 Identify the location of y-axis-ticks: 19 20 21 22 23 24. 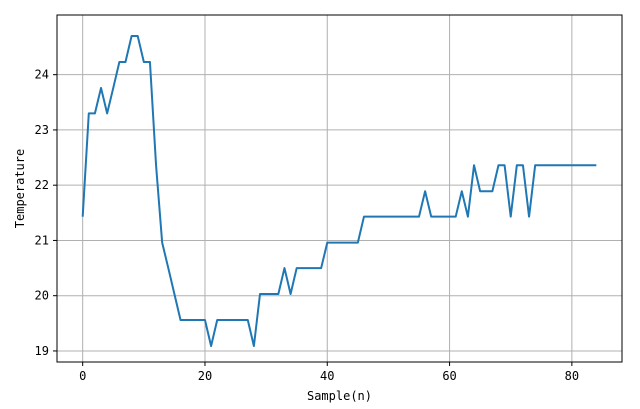
(46, 213).